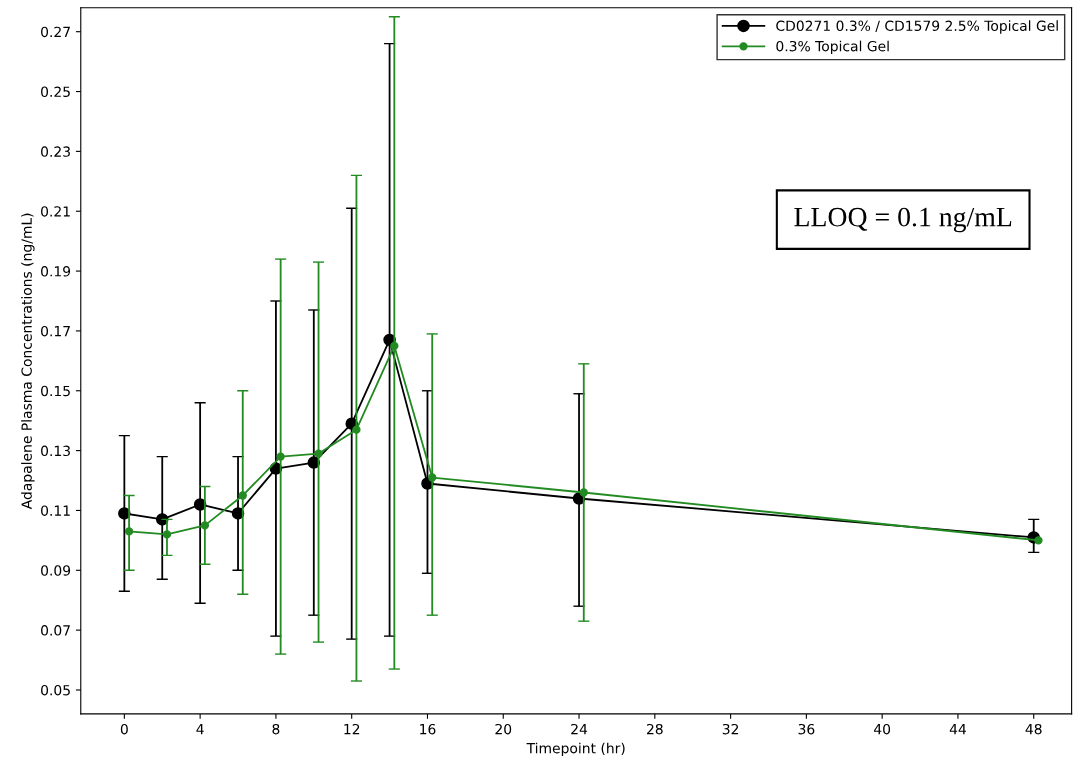 The width and height of the screenshot is (1077, 776). Describe the element at coordinates (579, 729) in the screenshot. I see `x-tick-label: 24` at that location.